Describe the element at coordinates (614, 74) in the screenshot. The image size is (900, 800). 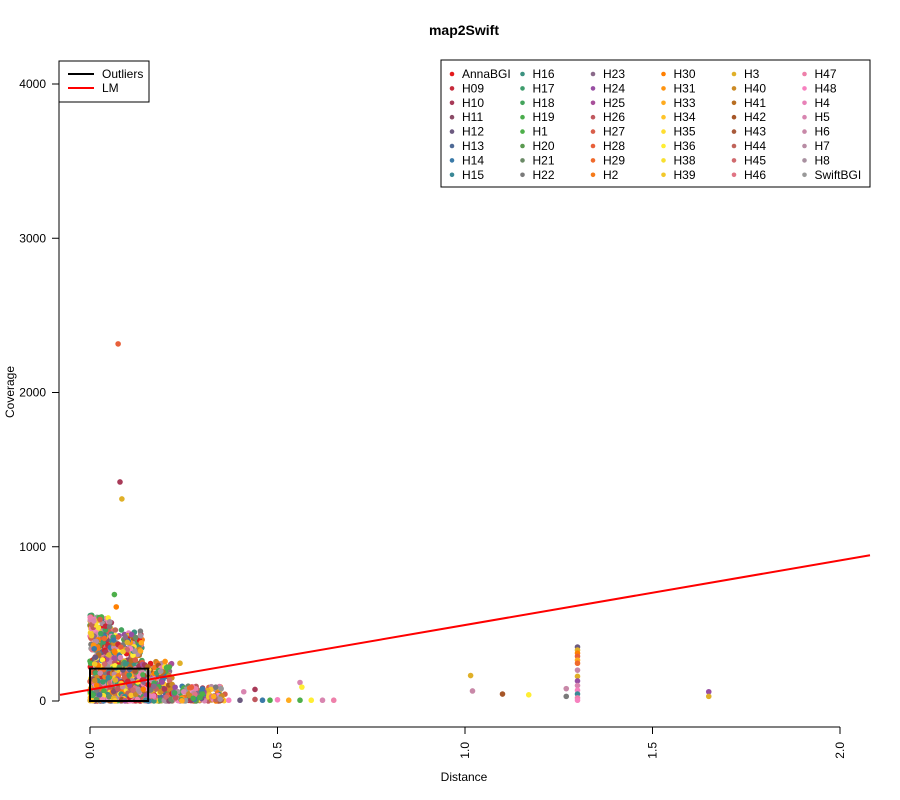
I see `legend-label: H23` at that location.